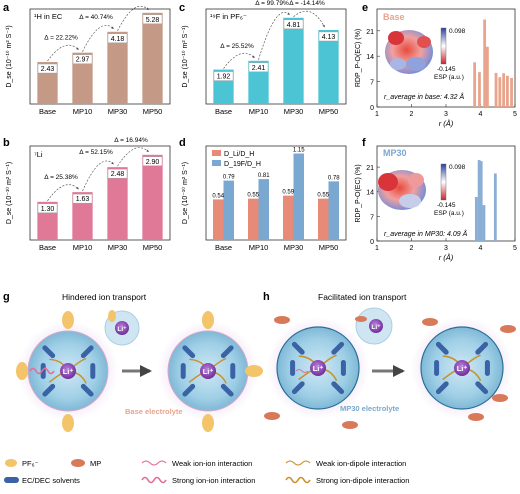  What do you see at coordinates (358, 193) in the screenshot?
I see `y-axis-label: RDP_P-O(EC) (%)` at bounding box center [358, 193].